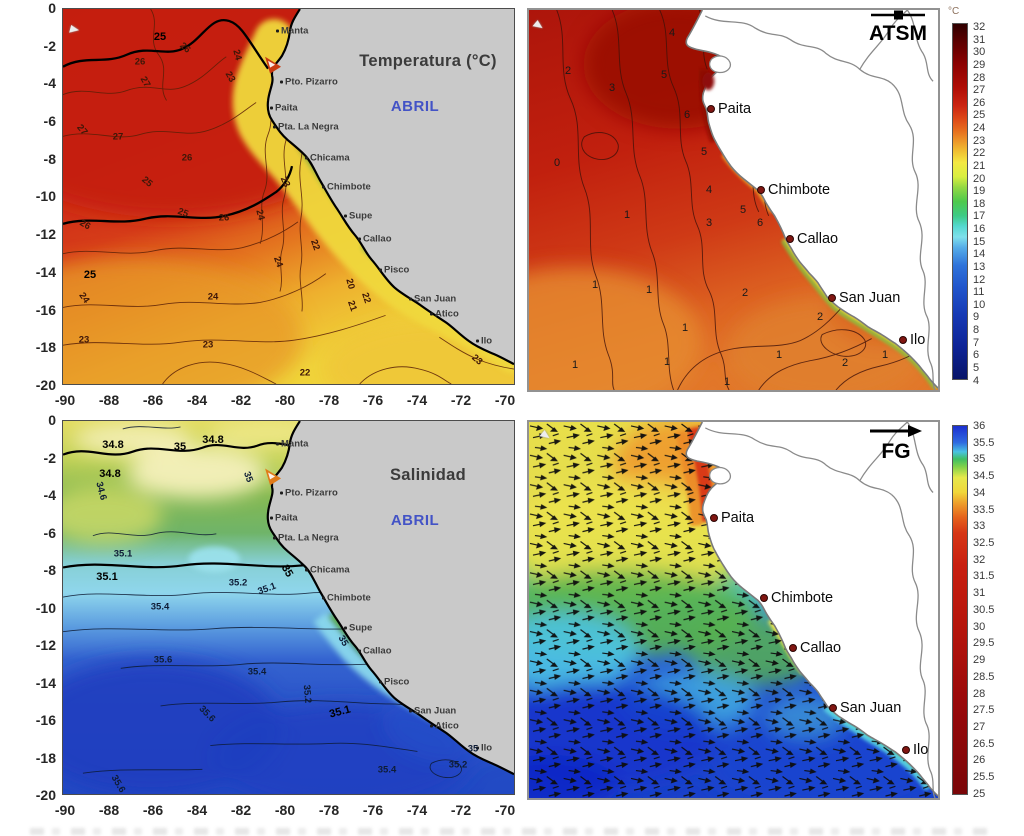 Image resolution: width=1024 pixels, height=836 pixels. What do you see at coordinates (415, 106) in the screenshot?
I see `temperature-month-label: ABRIL` at bounding box center [415, 106].